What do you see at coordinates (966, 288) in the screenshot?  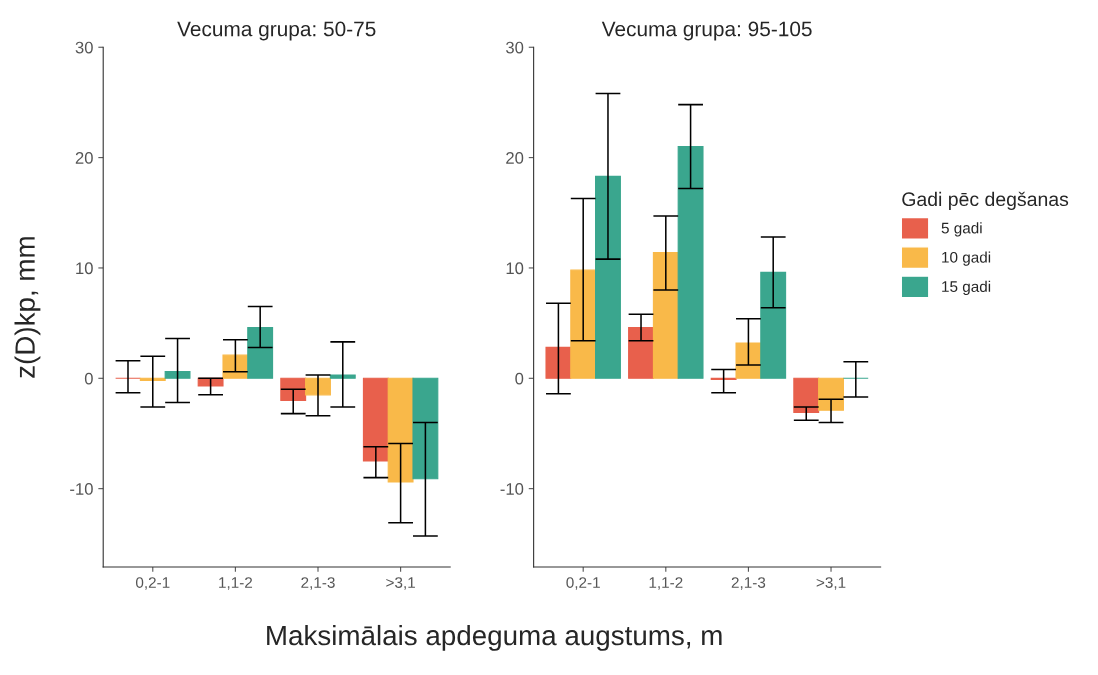 I see `legend-label: 15 gadi` at bounding box center [966, 288].